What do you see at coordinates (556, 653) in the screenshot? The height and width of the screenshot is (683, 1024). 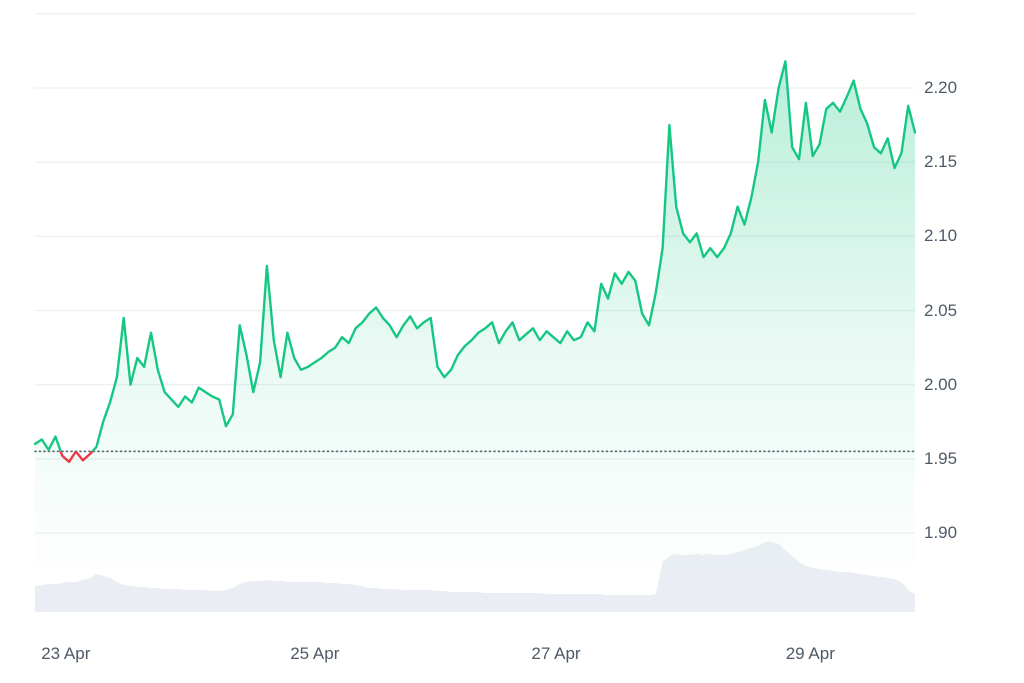 I see `x-axis-label: 27 Apr` at bounding box center [556, 653].